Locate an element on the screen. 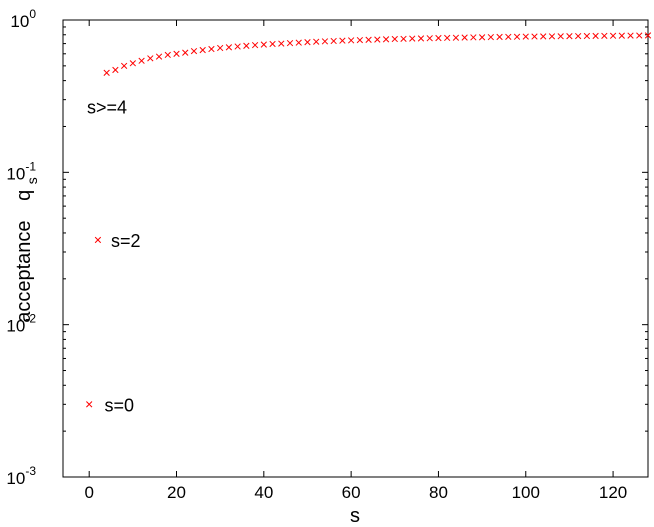  annotation-label: s=2 is located at coordinates (126, 241).